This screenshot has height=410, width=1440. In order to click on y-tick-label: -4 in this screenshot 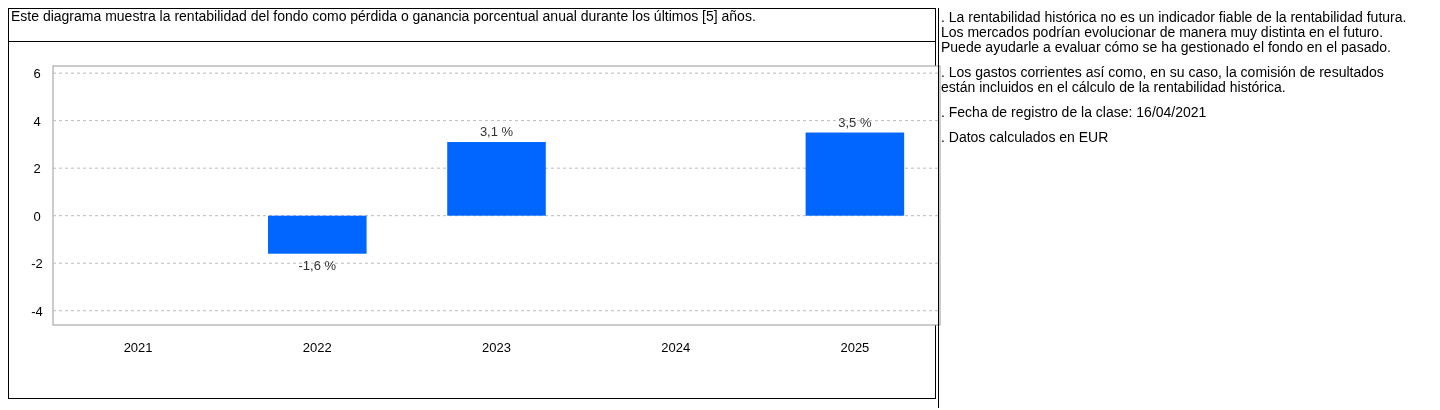, I will do `click(37, 311)`.